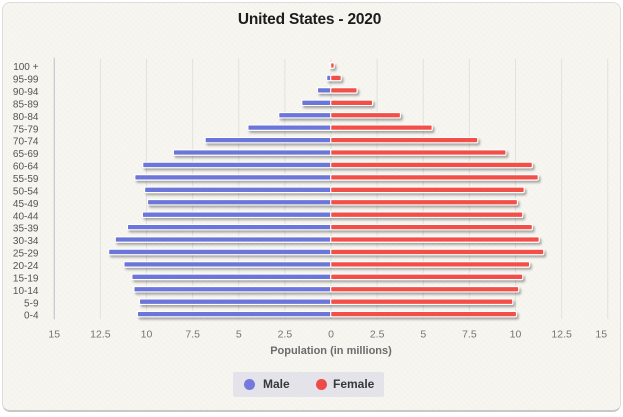 Image resolution: width=623 pixels, height=417 pixels. Describe the element at coordinates (26, 167) in the screenshot. I see `svg-text: 60-64` at that location.